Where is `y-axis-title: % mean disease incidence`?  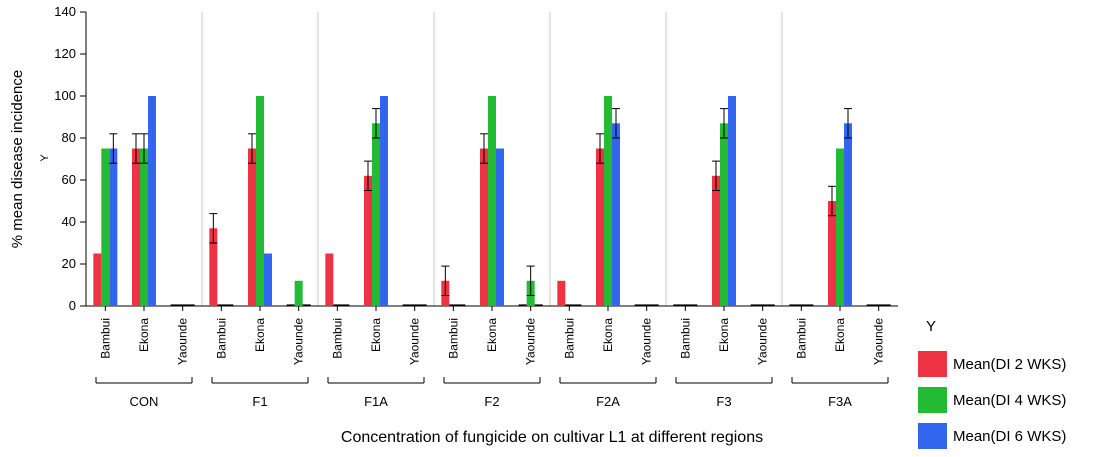
y-axis-title: % mean disease incidence is located at coordinates (17, 159).